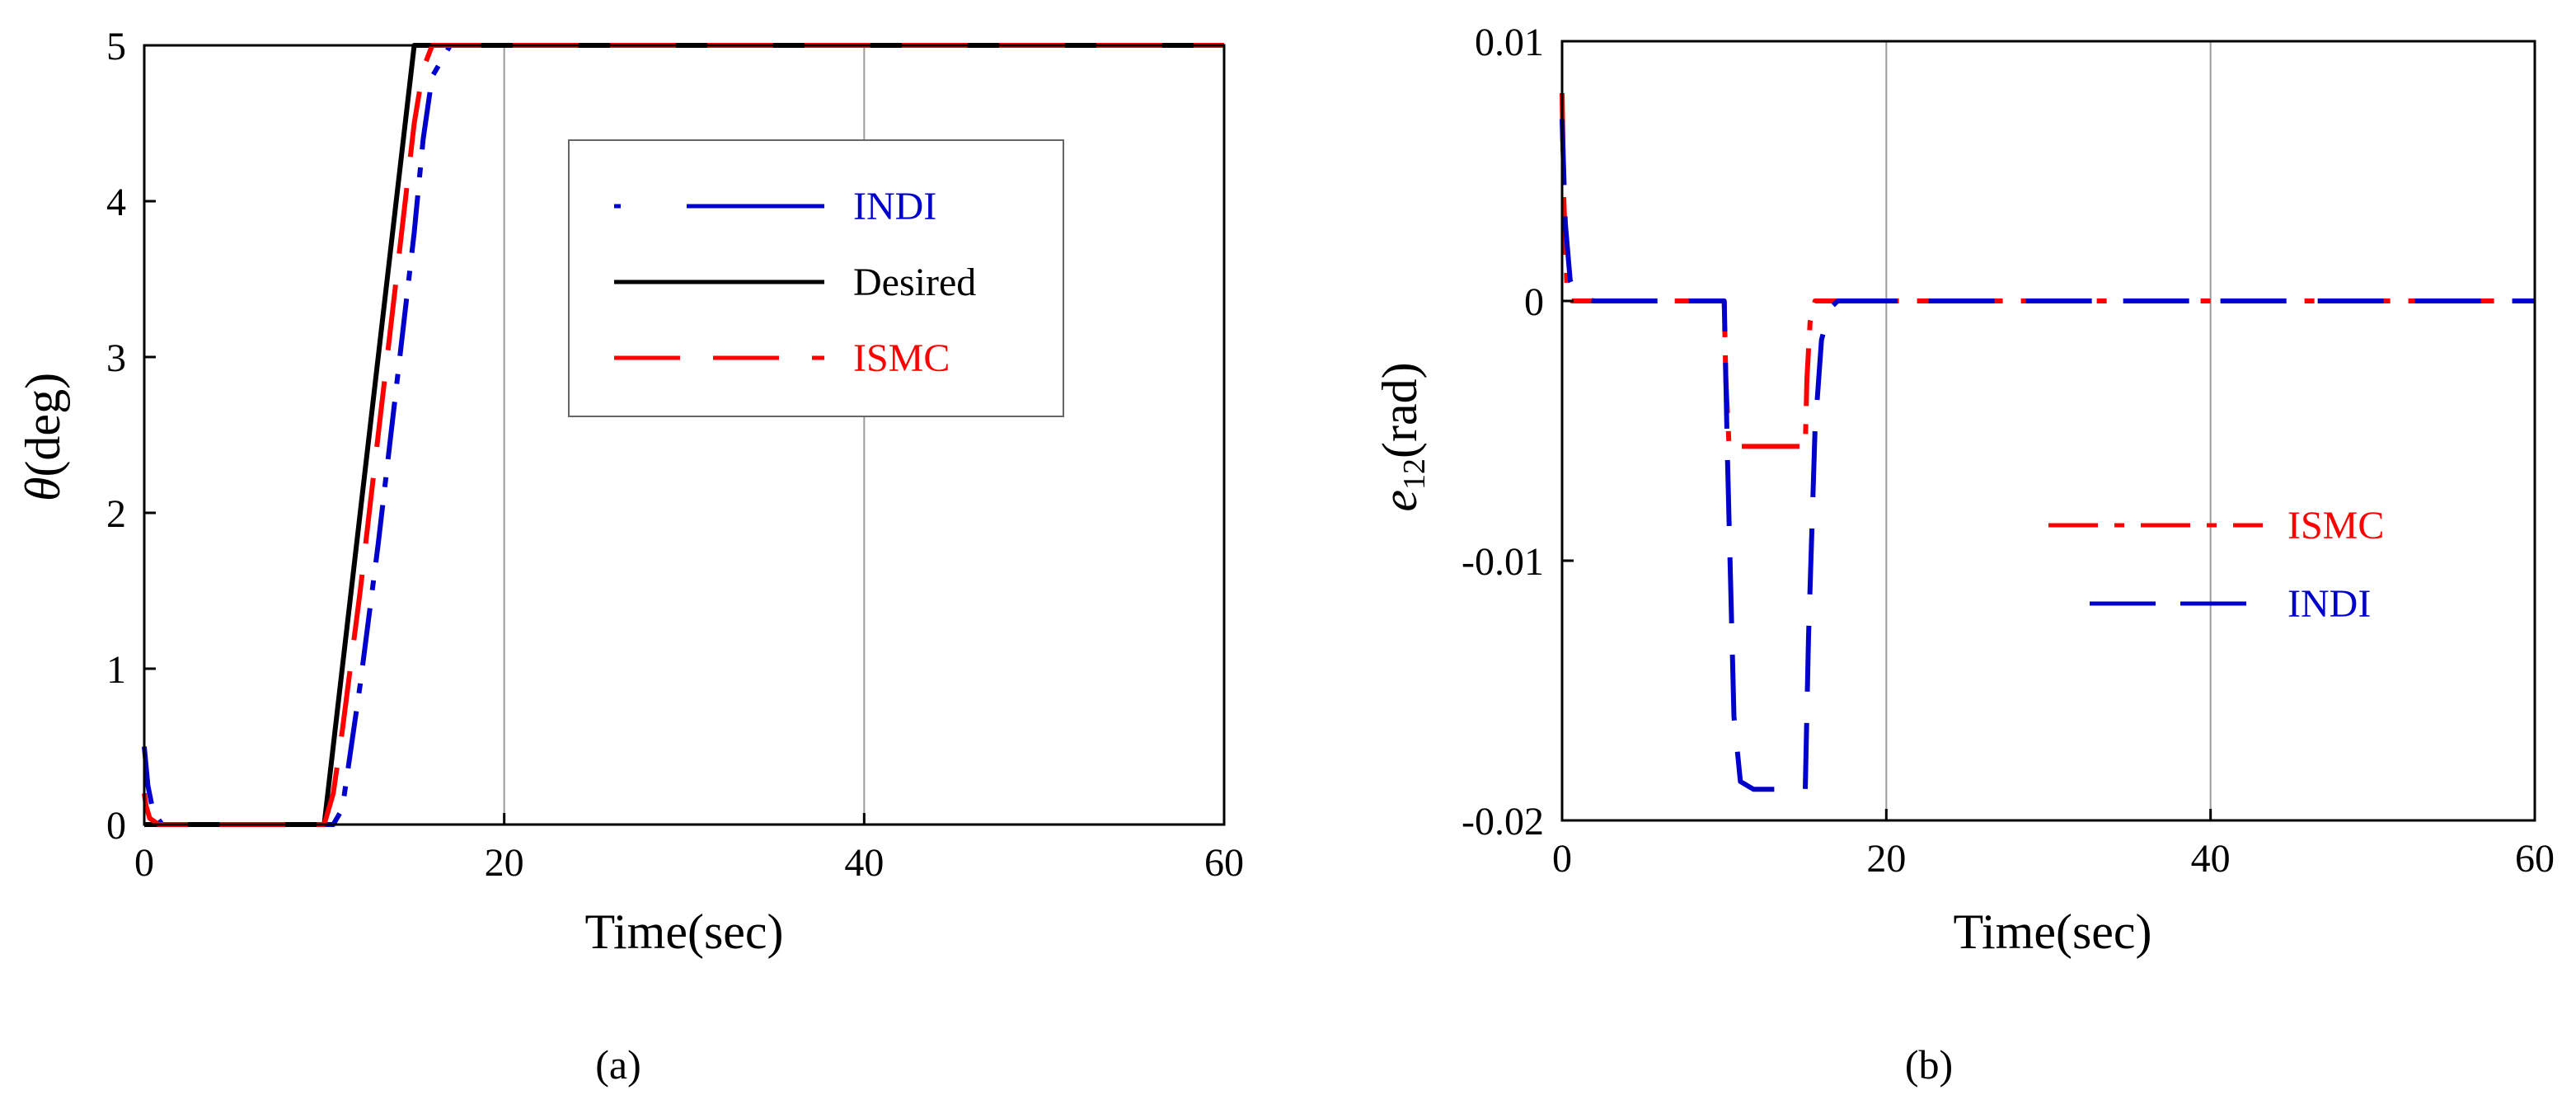  What do you see at coordinates (2535, 859) in the screenshot?
I see `chart-b-xtick-label: 60` at bounding box center [2535, 859].